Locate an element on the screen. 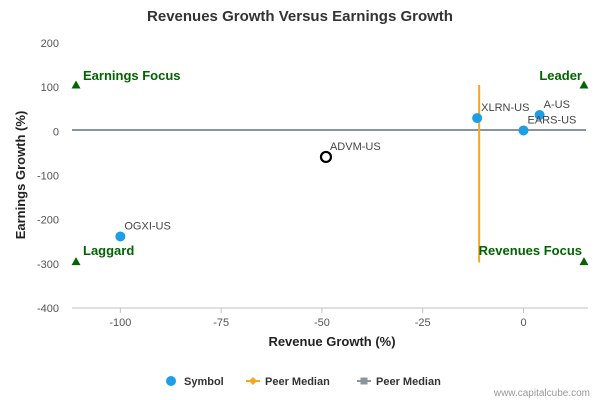  legend-diamond-marker is located at coordinates (253, 381).